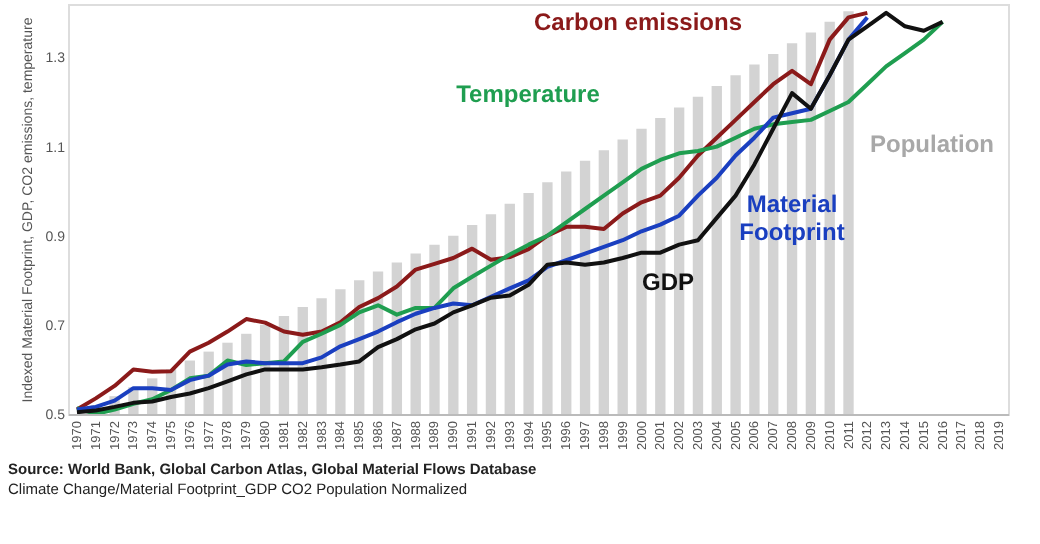 This screenshot has width=1040, height=544. I want to click on text: Carbon emissions, so click(638, 22).